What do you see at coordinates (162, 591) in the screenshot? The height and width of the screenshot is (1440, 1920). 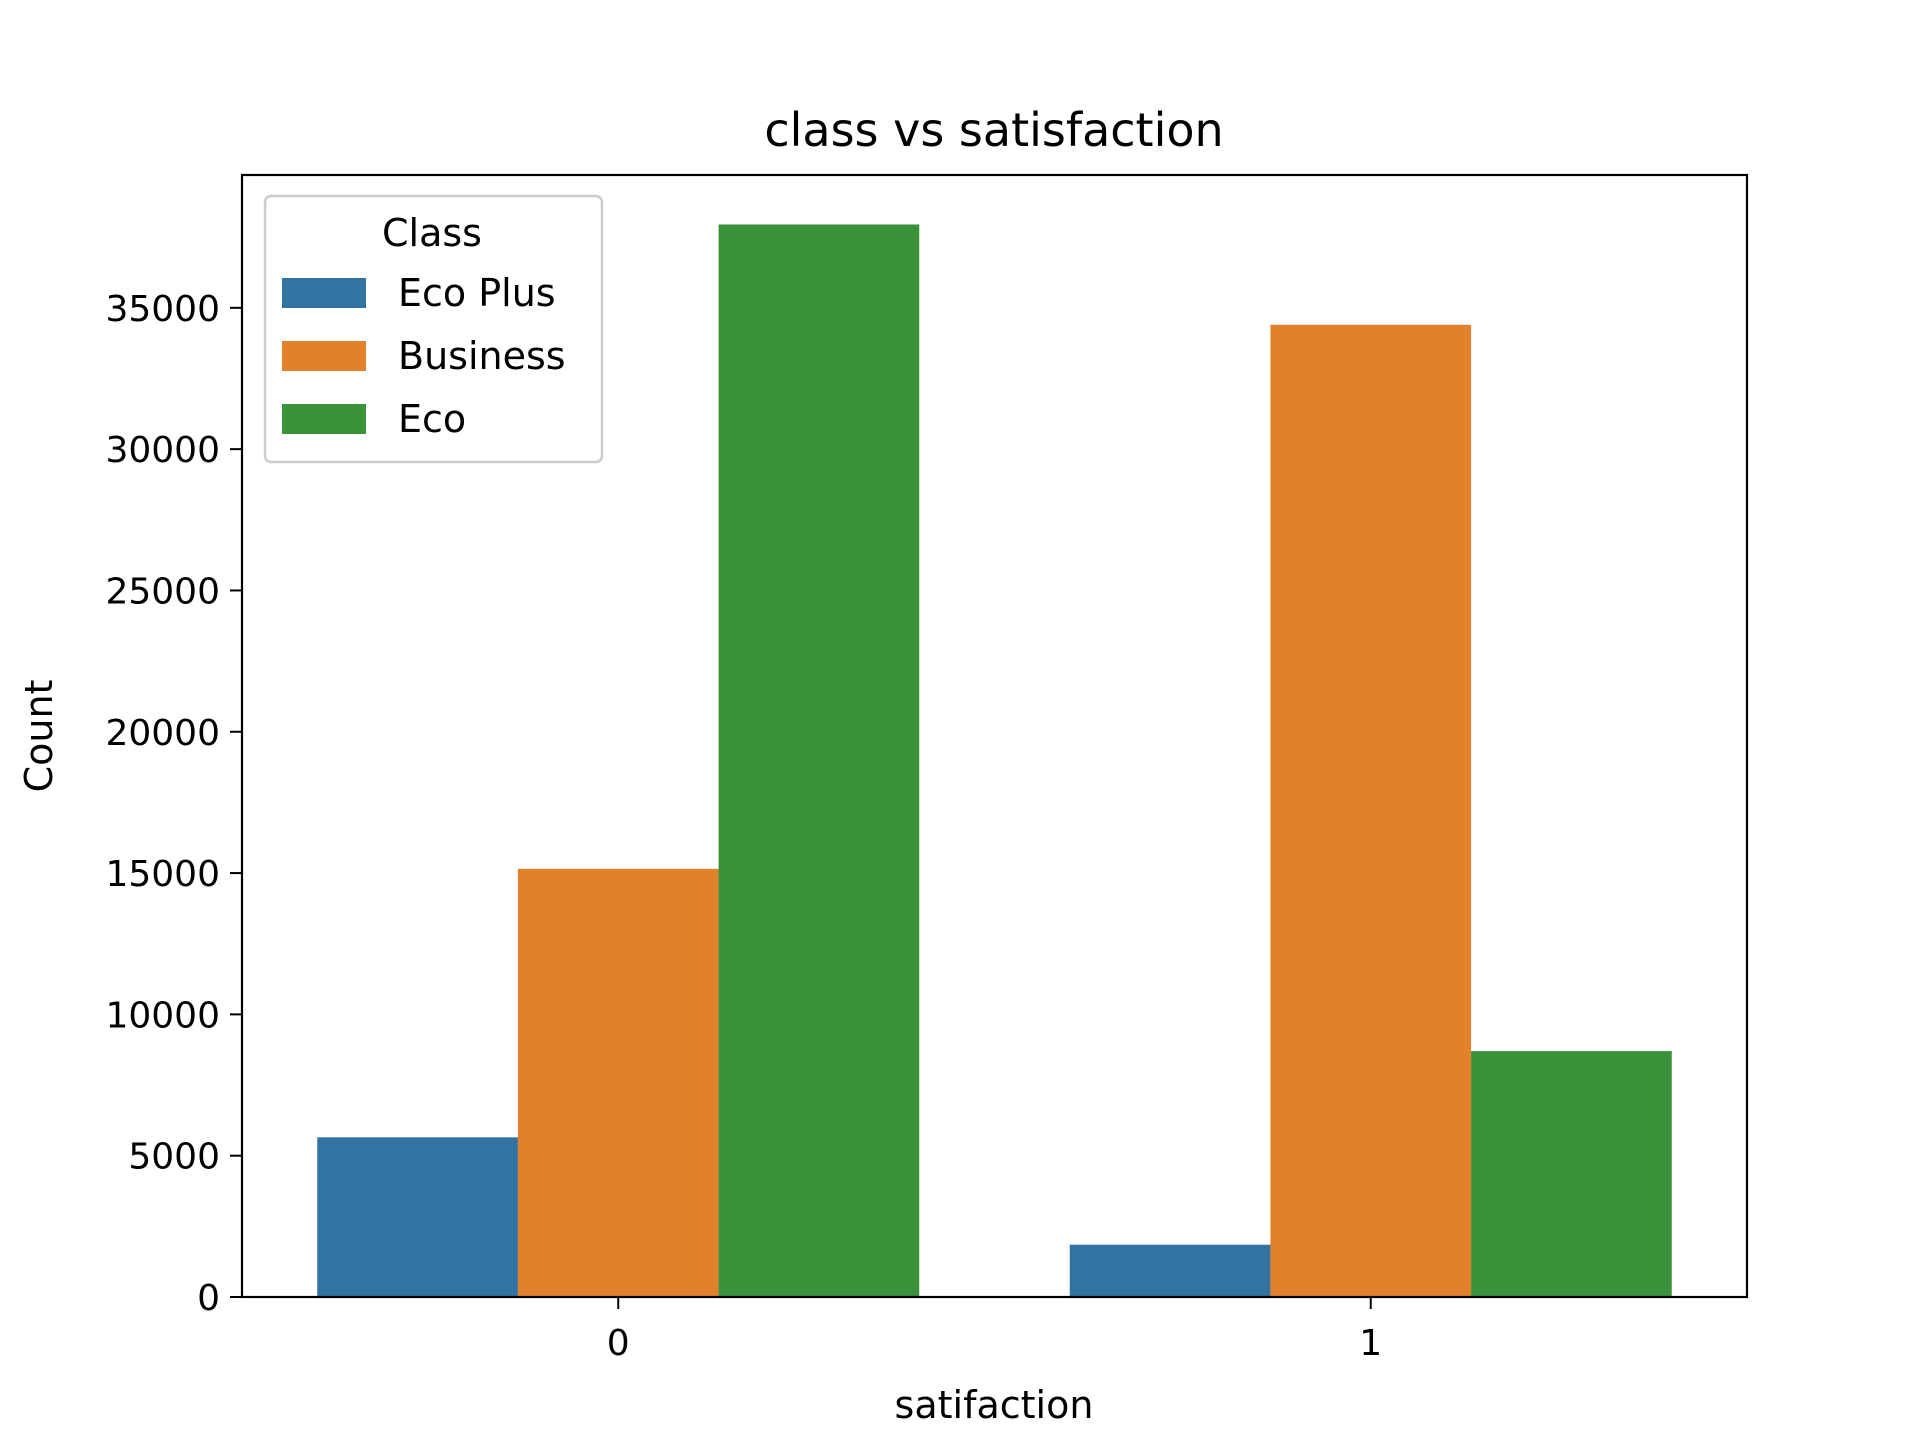 I see `y-tick-label: 25000` at bounding box center [162, 591].